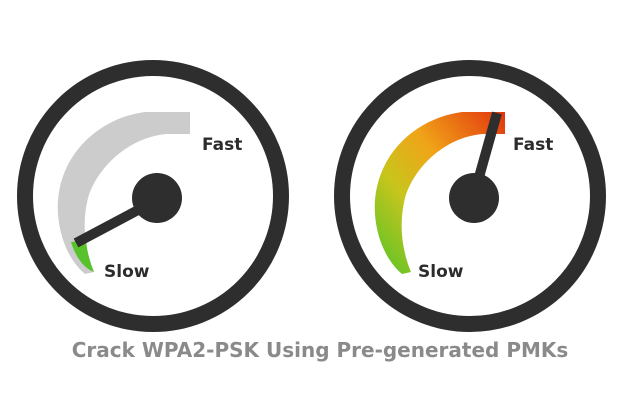 The image size is (640, 400). I want to click on caption-title: Crack WPA2-PSK Using Pre-generated PMKs, so click(320, 350).